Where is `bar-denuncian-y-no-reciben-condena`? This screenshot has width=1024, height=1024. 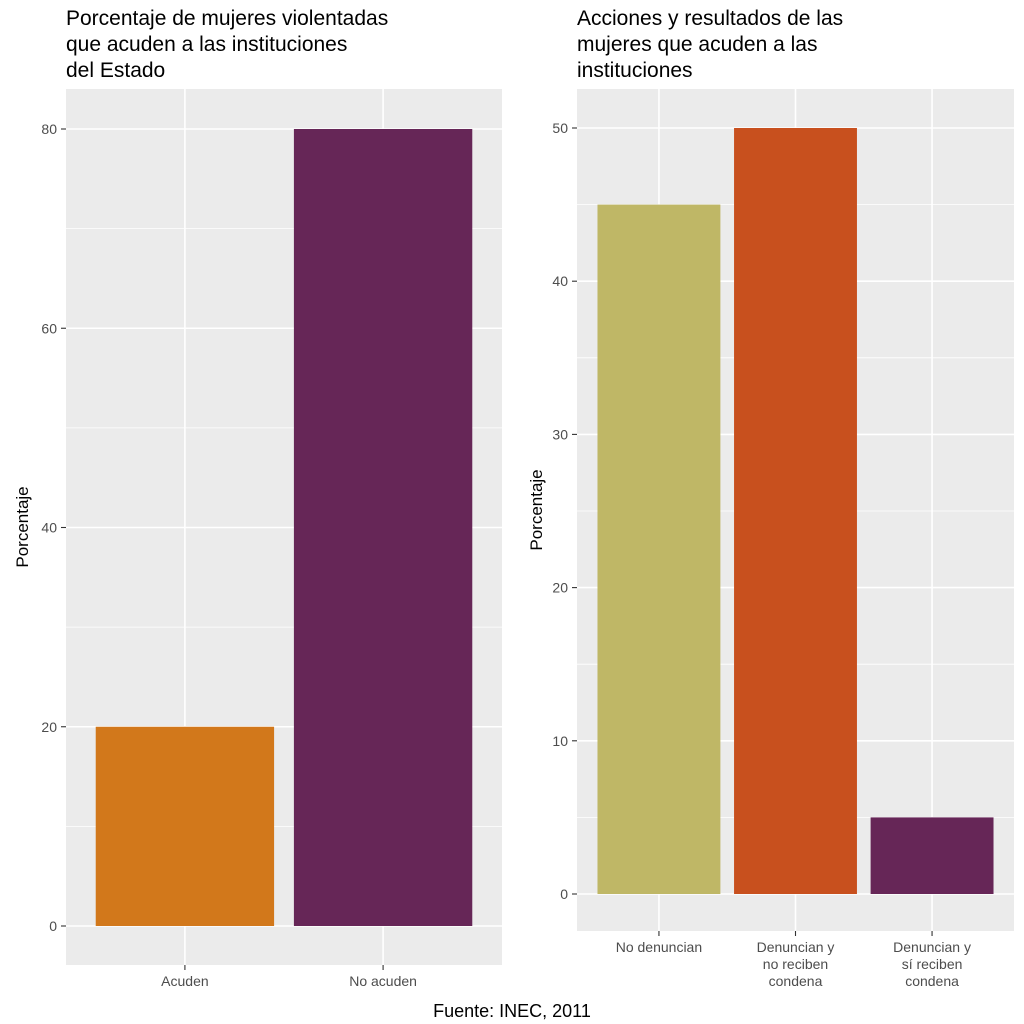
bar-denuncian-y-no-reciben-condena is located at coordinates (795, 511).